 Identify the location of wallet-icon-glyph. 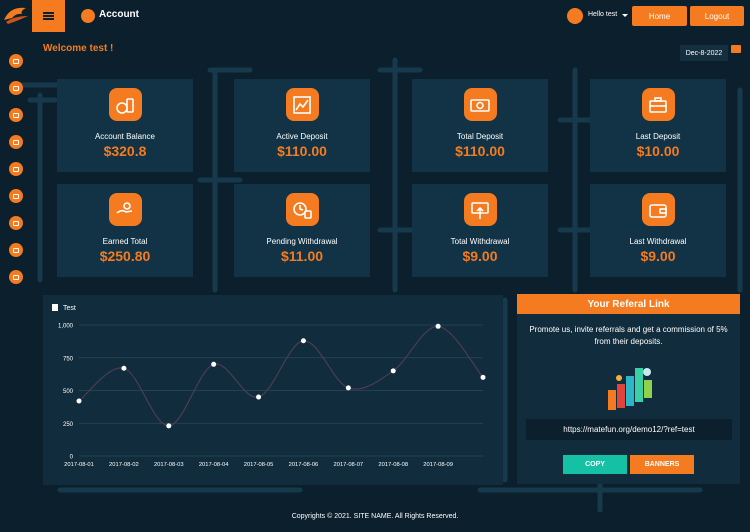
(16, 88).